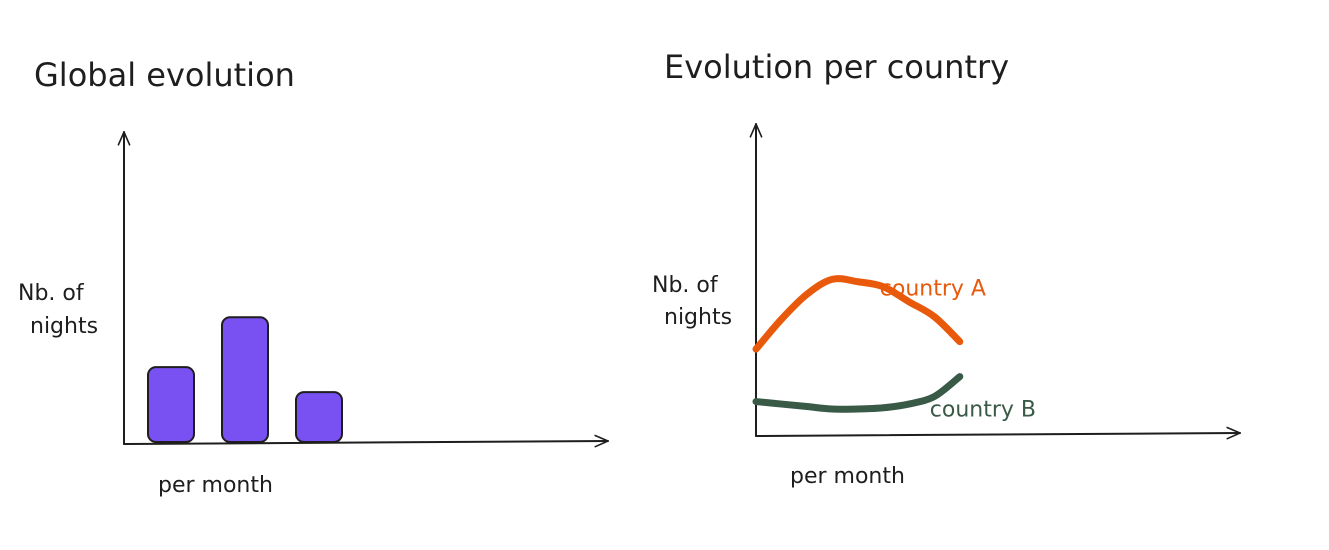  I want to click on bars, so click(245, 380).